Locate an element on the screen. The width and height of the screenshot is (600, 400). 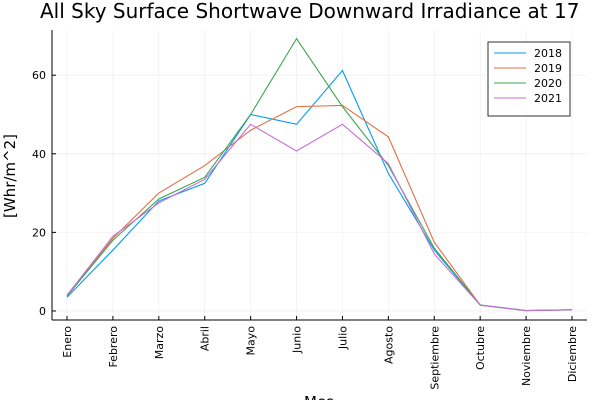
y-tick-label: 0 is located at coordinates (42, 311).